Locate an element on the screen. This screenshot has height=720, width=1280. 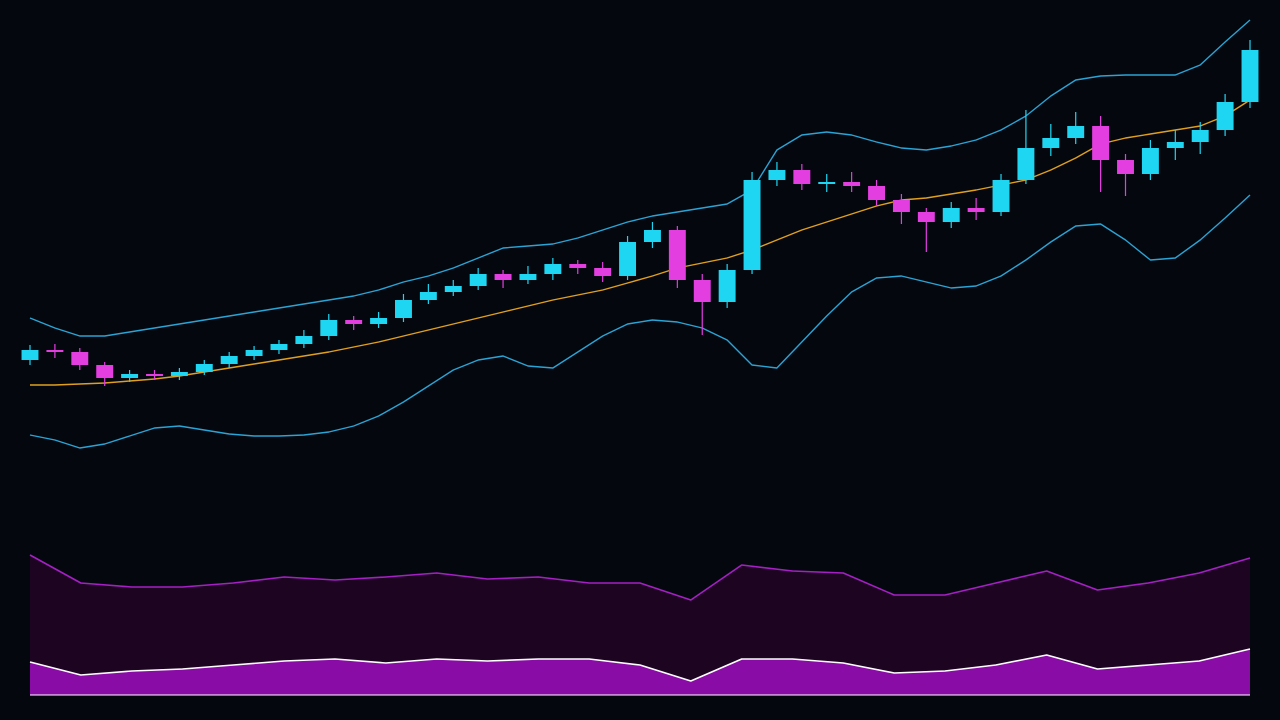
area-fill is located at coordinates (640, 672).